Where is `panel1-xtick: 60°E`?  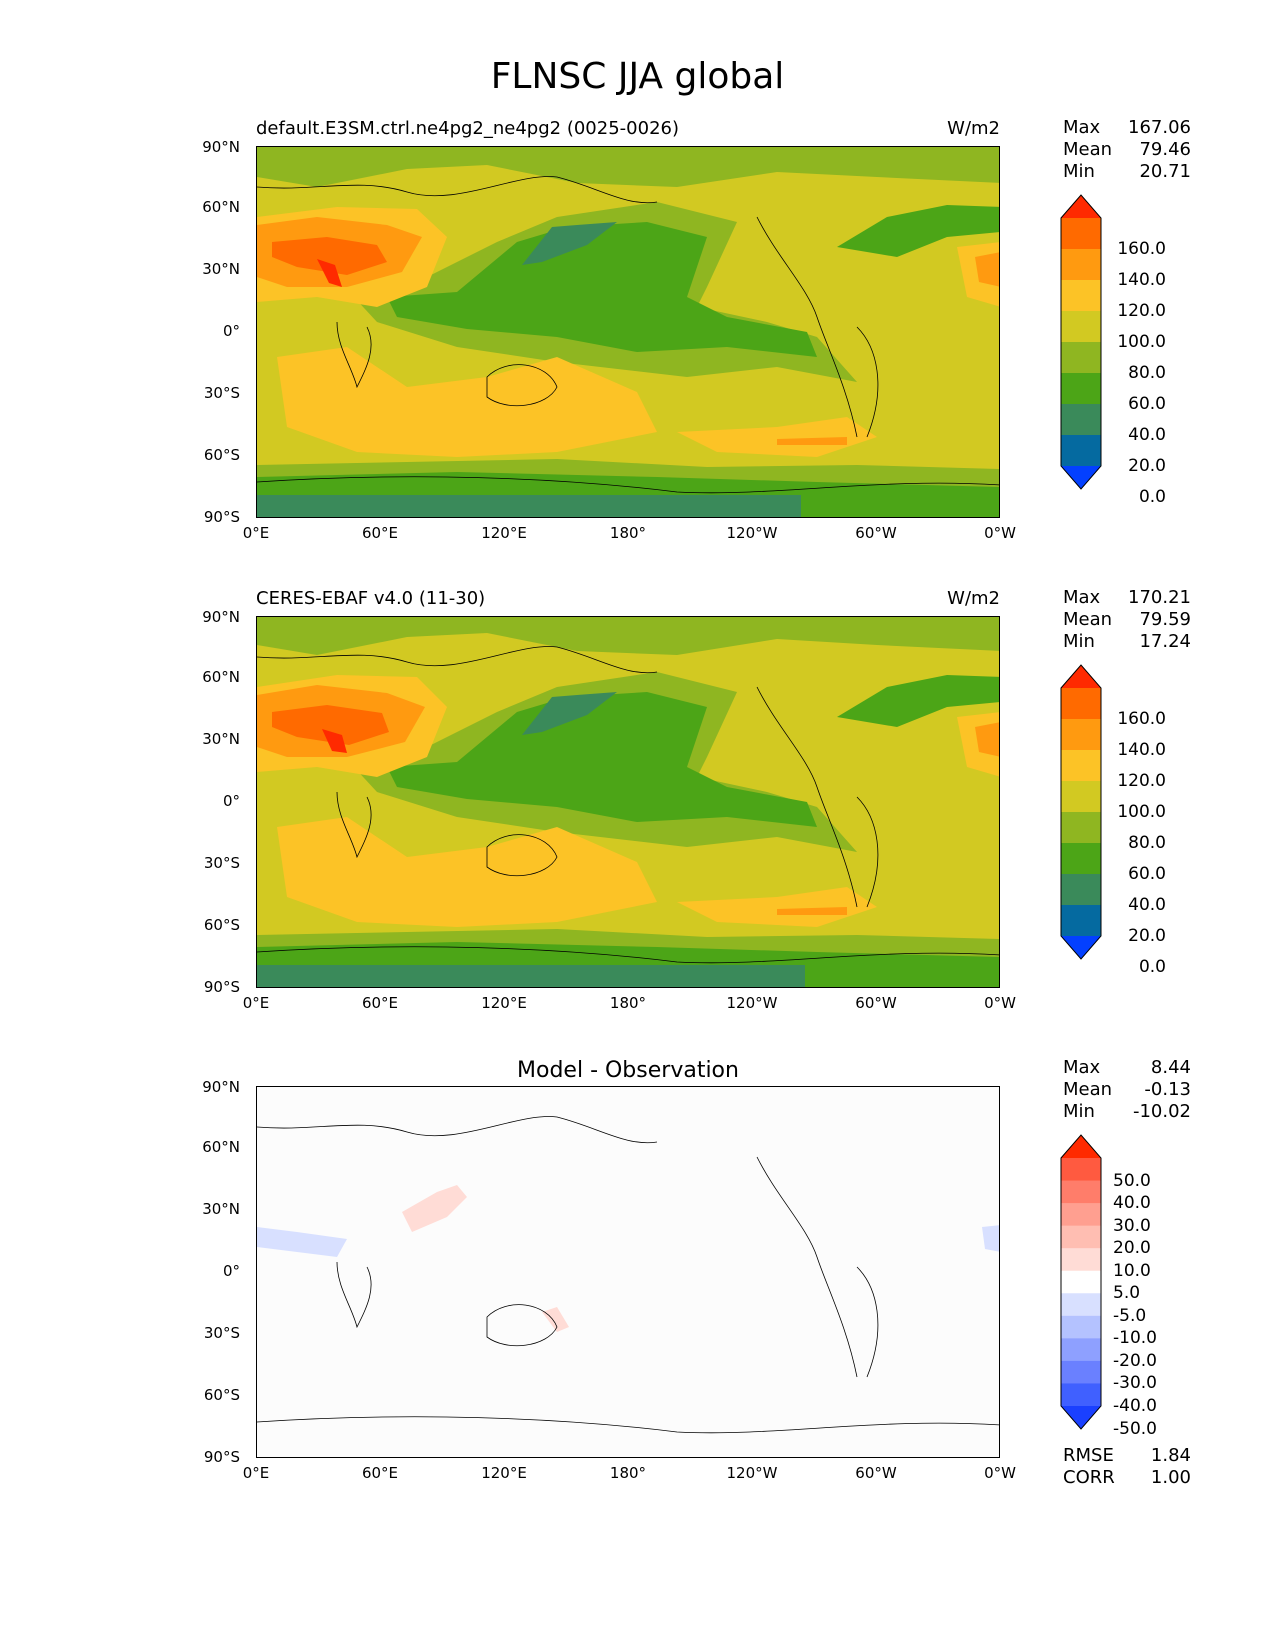
panel1-xtick: 60°E is located at coordinates (380, 533).